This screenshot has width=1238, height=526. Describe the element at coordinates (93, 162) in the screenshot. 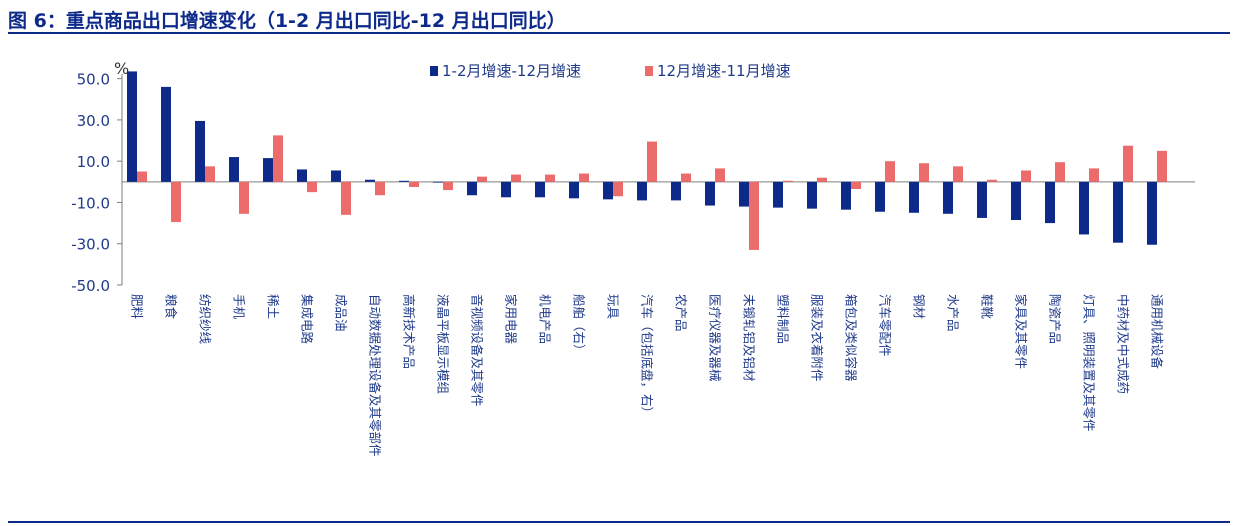

I see `y-tick-label: 10.0` at that location.